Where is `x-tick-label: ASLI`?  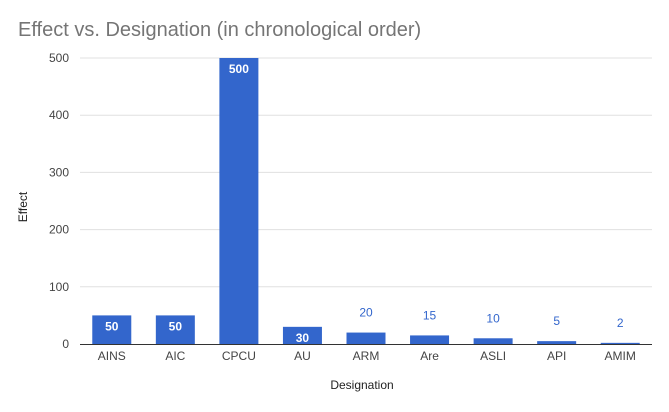
x-tick-label: ASLI is located at coordinates (493, 356).